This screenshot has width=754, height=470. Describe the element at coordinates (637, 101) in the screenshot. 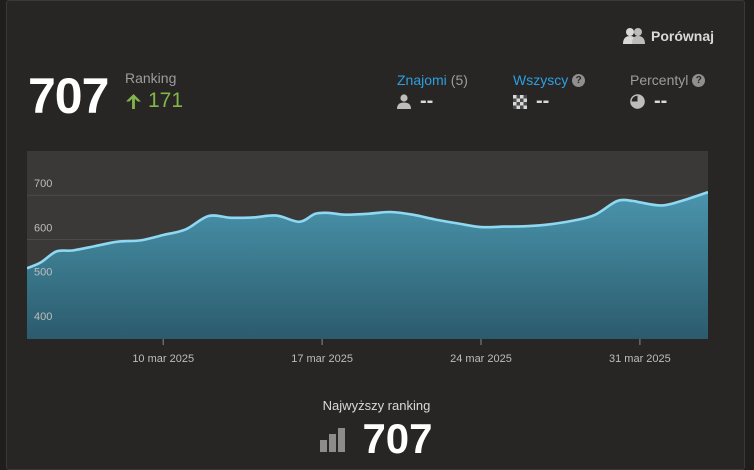

I see `pie-chart-icon` at that location.